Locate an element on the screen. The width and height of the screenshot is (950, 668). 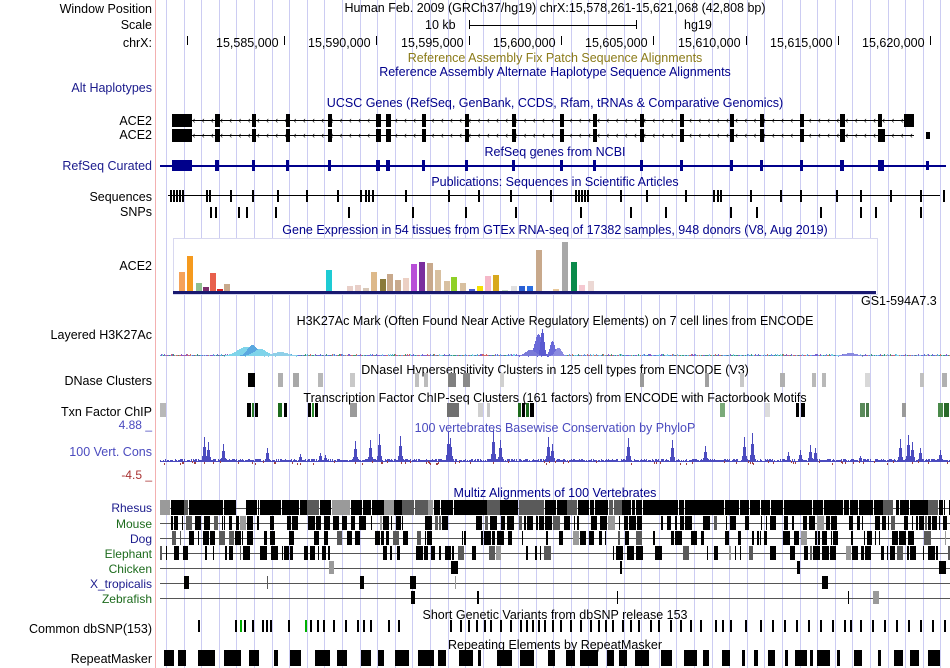
track-label-common-dbsnp: Common dbSNP(153) is located at coordinates (90, 629).